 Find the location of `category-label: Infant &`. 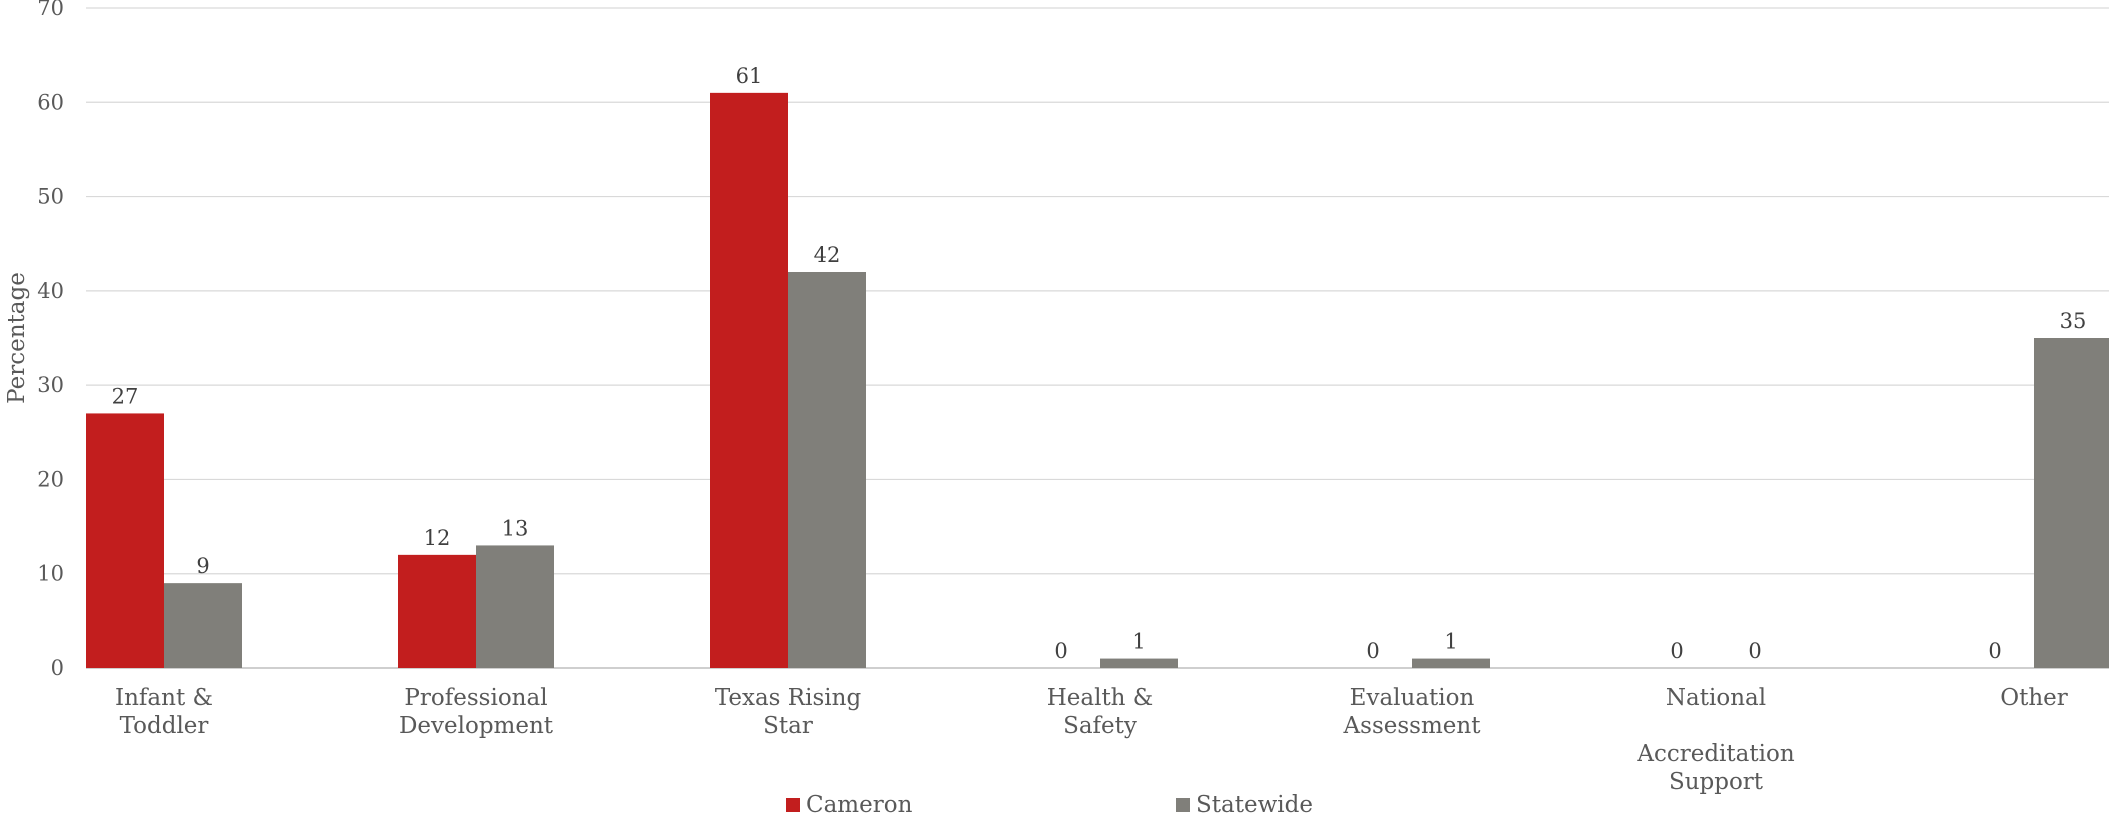

category-label: Infant & is located at coordinates (164, 698).